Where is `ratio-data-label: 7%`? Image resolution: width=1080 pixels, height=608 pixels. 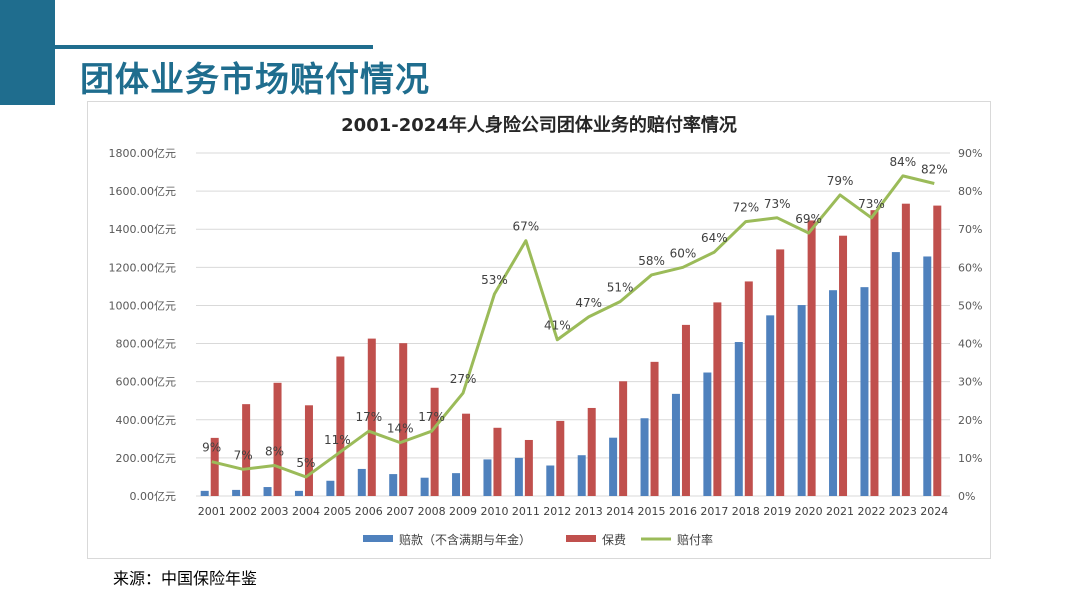 ratio-data-label: 7% is located at coordinates (243, 455).